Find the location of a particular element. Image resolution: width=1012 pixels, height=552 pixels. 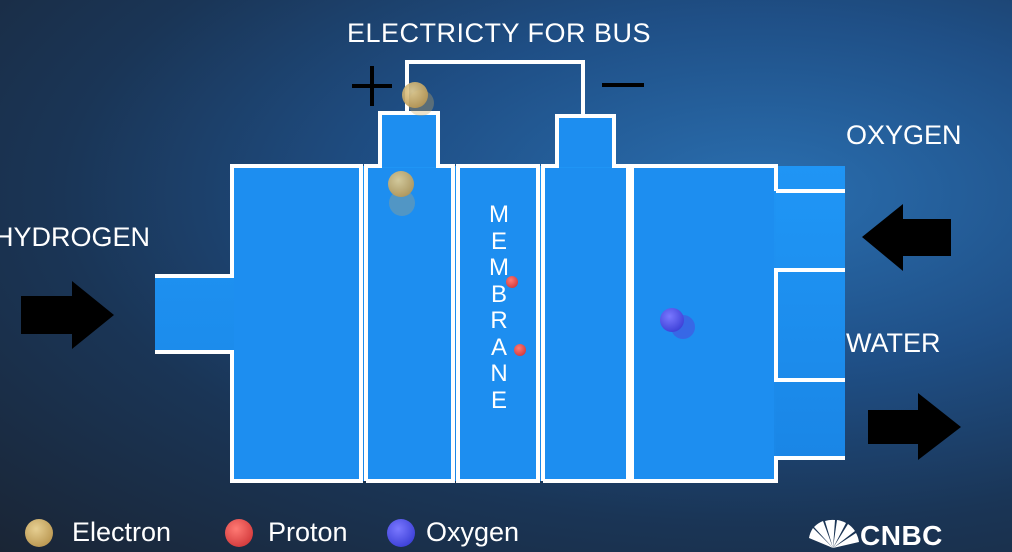

membrane-letter: N is located at coordinates (499, 373).